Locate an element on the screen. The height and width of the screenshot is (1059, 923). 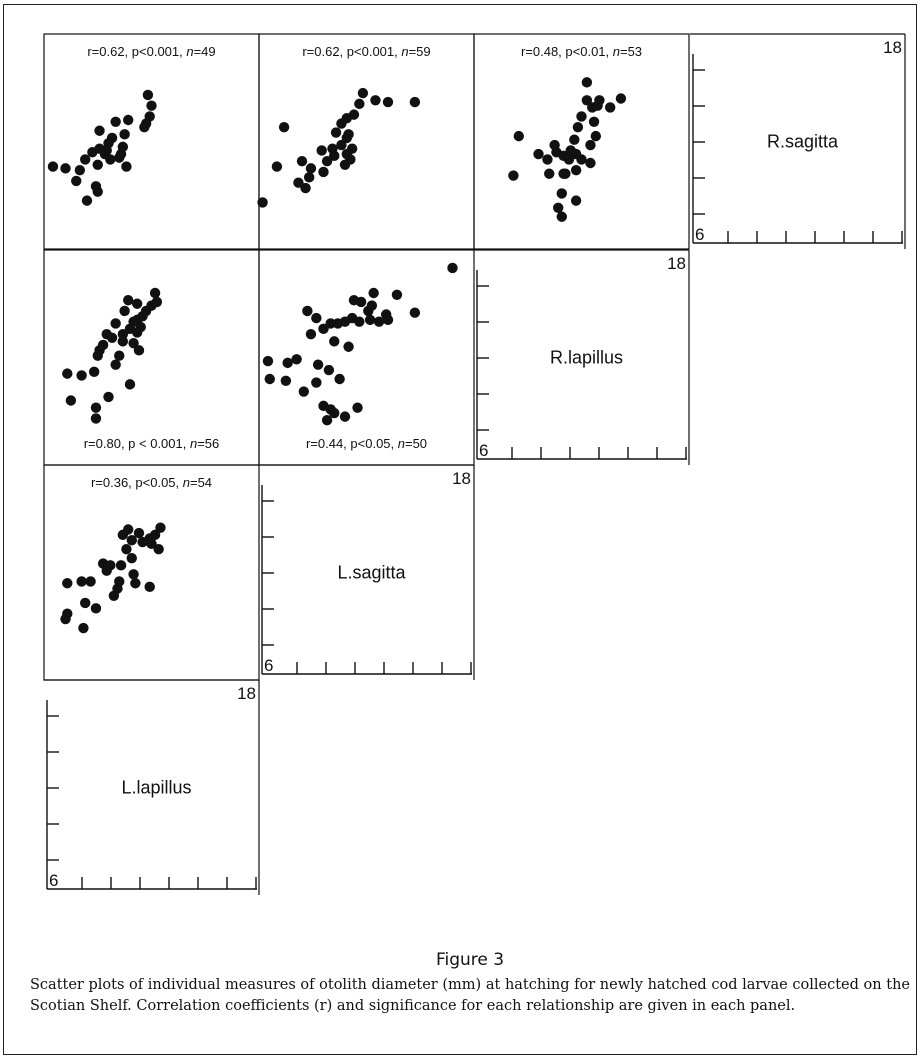
variable-label: R.lapillus is located at coordinates (586, 358).